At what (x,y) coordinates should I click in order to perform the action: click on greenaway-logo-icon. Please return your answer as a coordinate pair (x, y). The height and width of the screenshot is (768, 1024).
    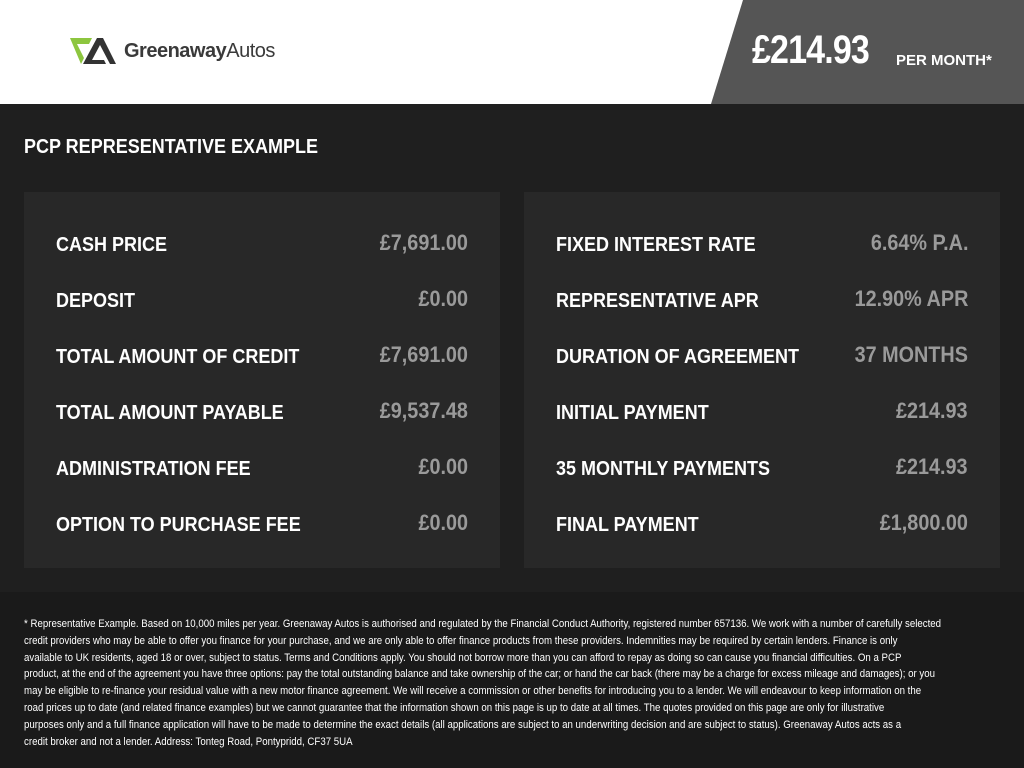
    Looking at the image, I should click on (93, 51).